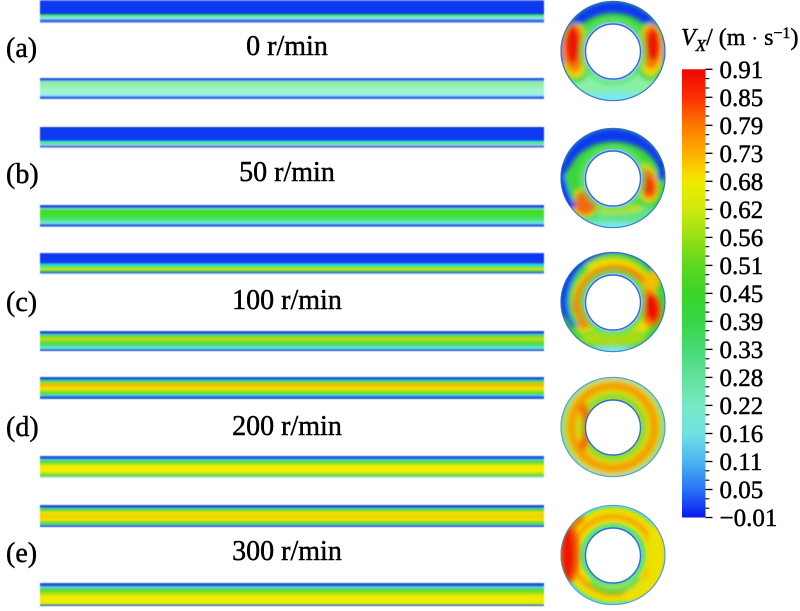 The width and height of the screenshot is (800, 611). I want to click on svg-text: 0.73, so click(742, 154).